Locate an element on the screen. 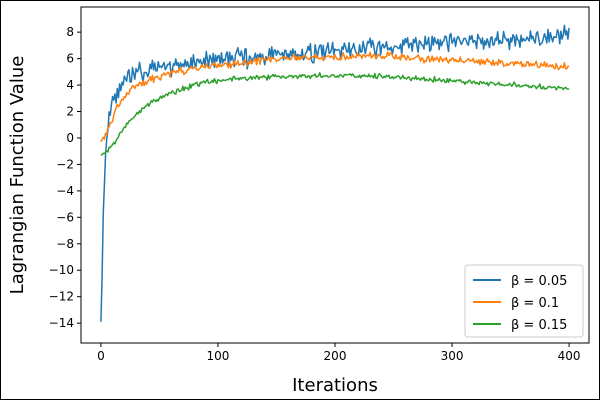  x-tick-label: 300 is located at coordinates (452, 356).